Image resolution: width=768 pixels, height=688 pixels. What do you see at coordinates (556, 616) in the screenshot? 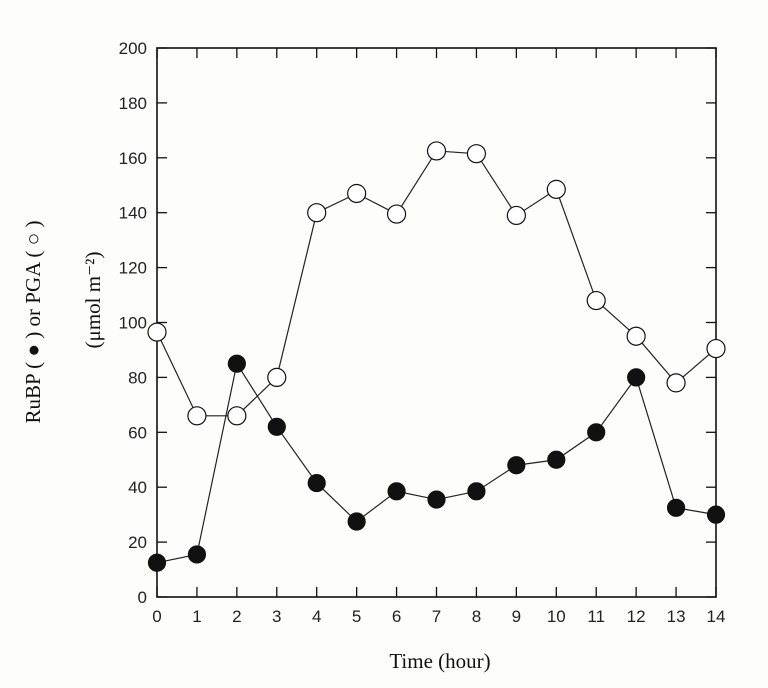
I see `x-tick-label: 10` at bounding box center [556, 616].